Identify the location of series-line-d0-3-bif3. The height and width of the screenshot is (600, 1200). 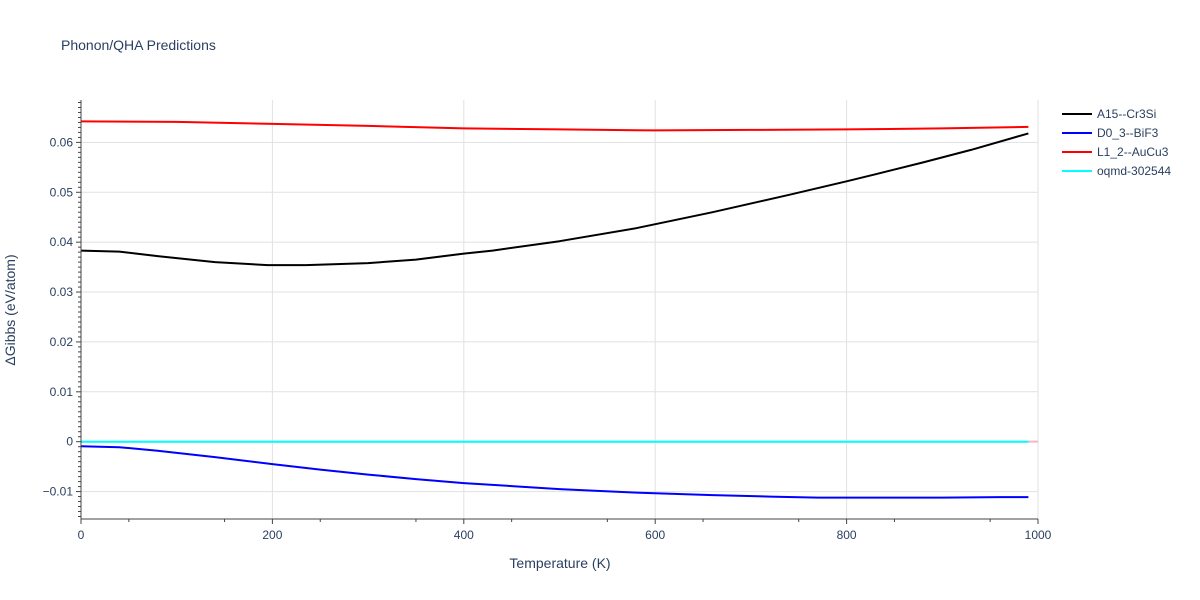
(554, 472).